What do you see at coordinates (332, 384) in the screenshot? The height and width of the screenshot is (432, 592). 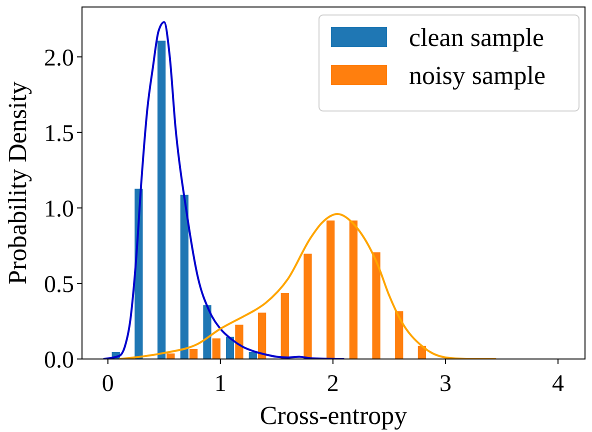 I see `x-tick-label: 2` at bounding box center [332, 384].